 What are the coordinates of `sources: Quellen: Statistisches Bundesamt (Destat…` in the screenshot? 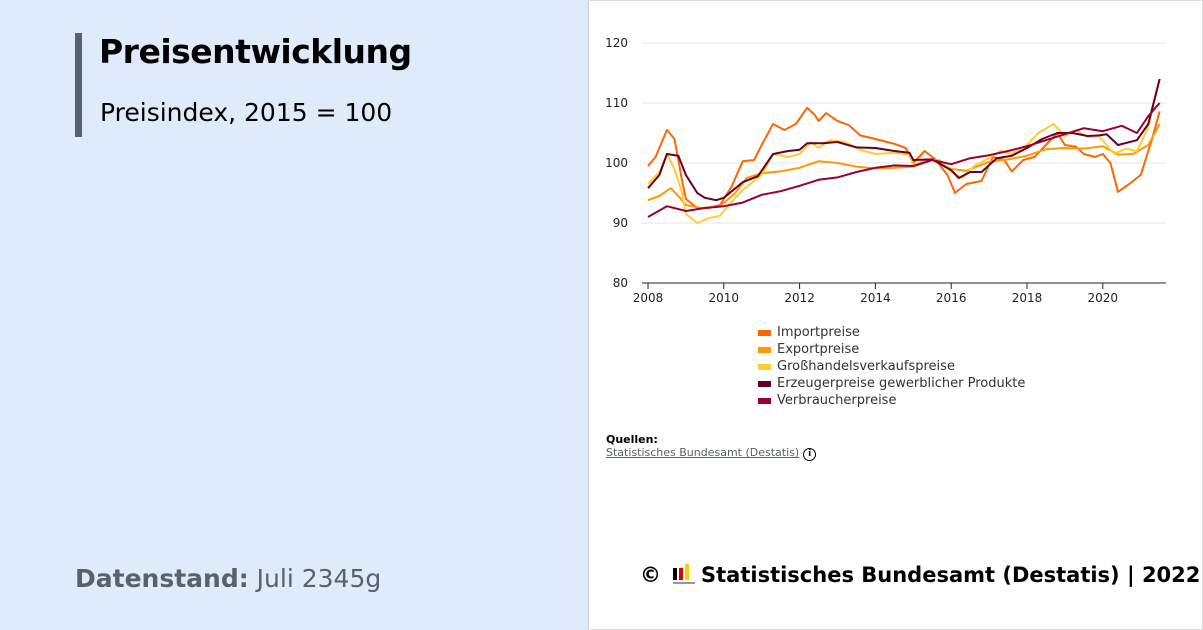 It's located at (711, 447).